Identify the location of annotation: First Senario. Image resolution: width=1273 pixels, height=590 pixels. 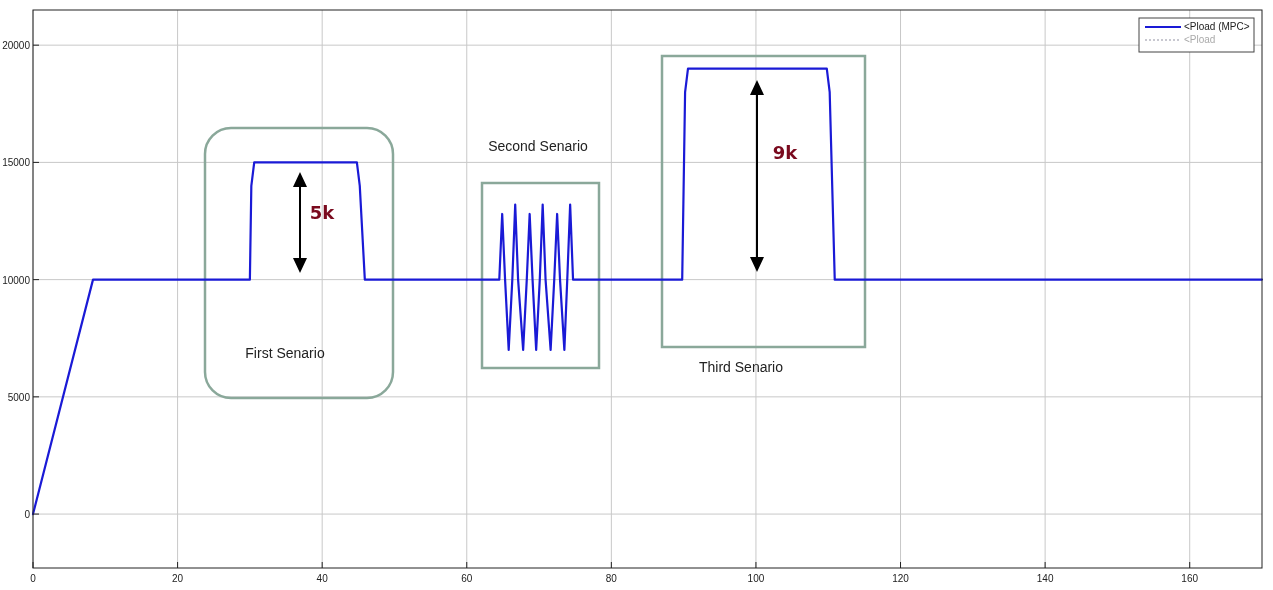
(285, 353).